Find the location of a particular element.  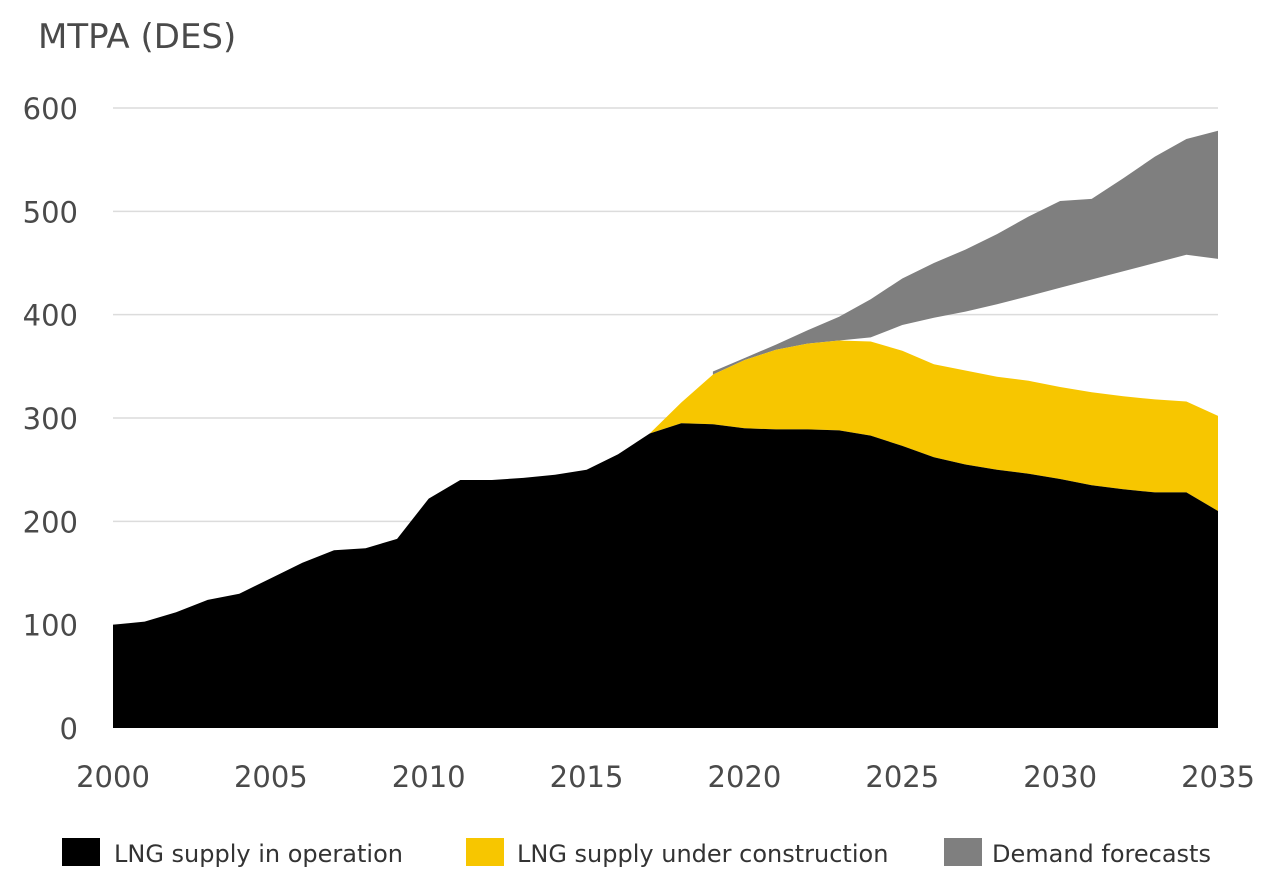

series-area-demand-forecasts is located at coordinates (965, 252).